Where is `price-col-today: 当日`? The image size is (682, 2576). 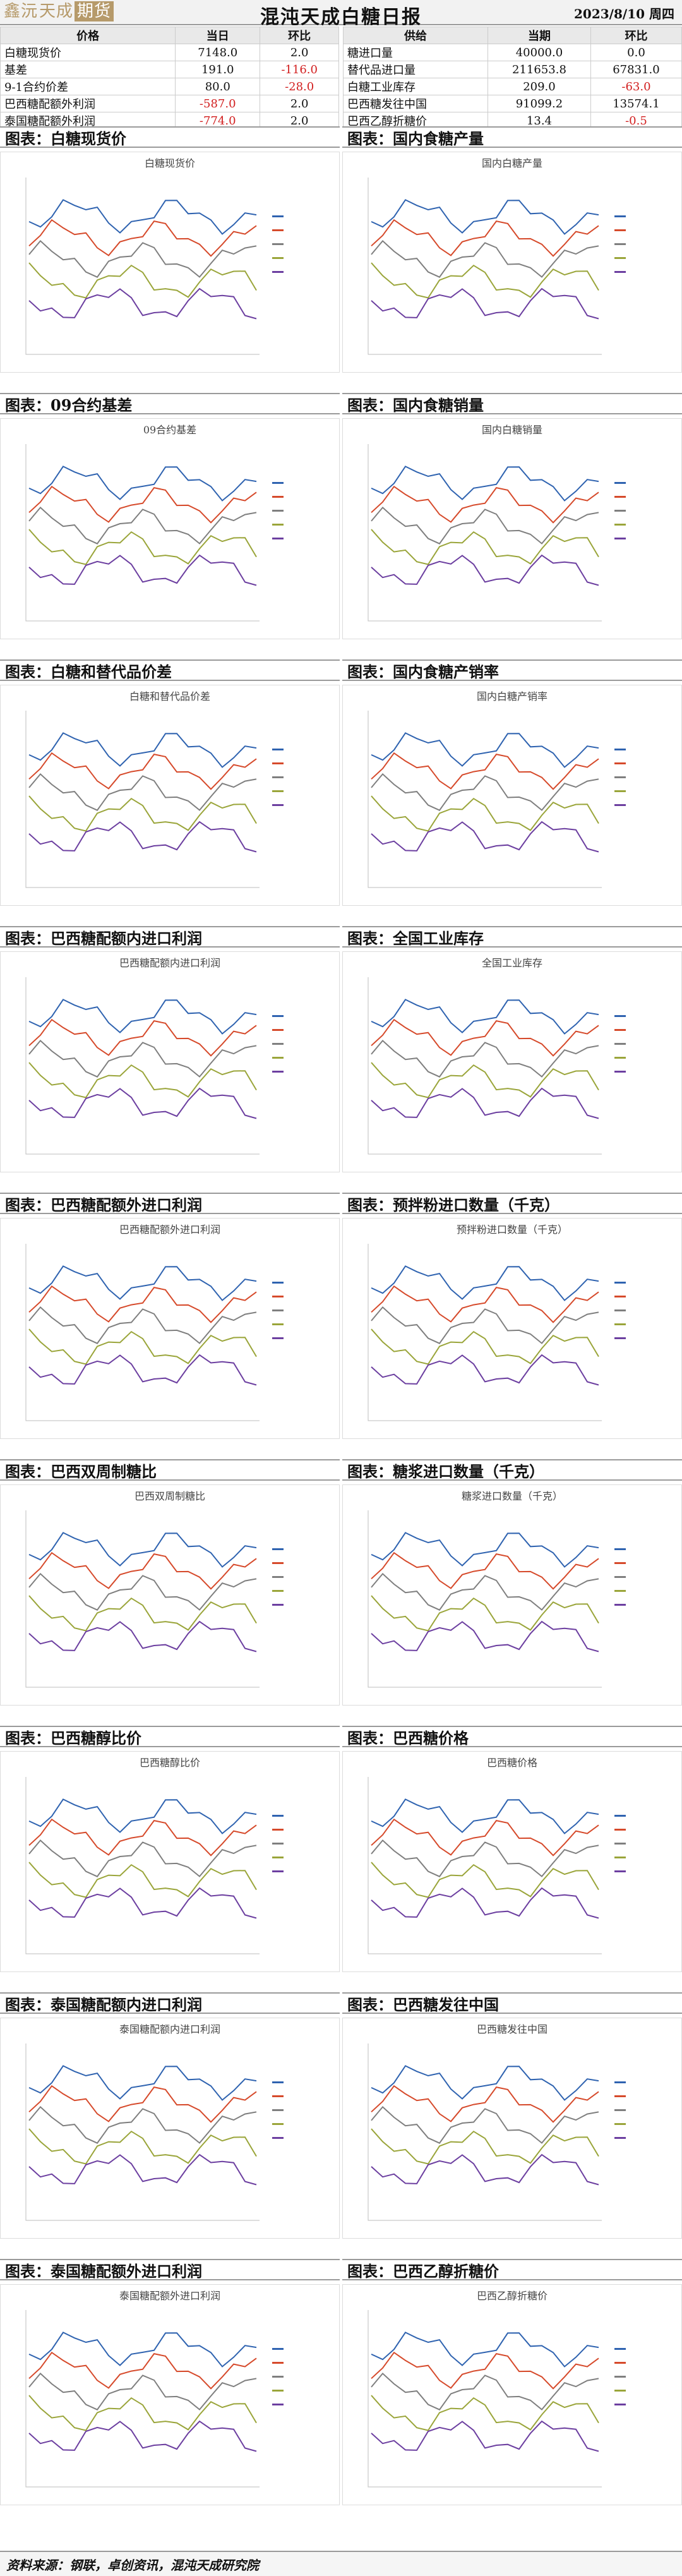 price-col-today: 当日 is located at coordinates (218, 35).